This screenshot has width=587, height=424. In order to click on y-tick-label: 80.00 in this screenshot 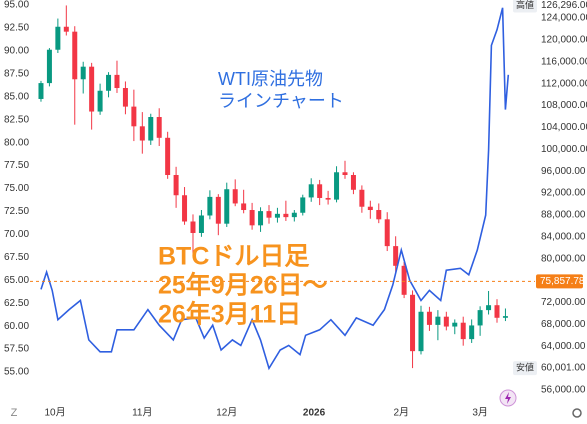, I will do `click(16, 142)`.